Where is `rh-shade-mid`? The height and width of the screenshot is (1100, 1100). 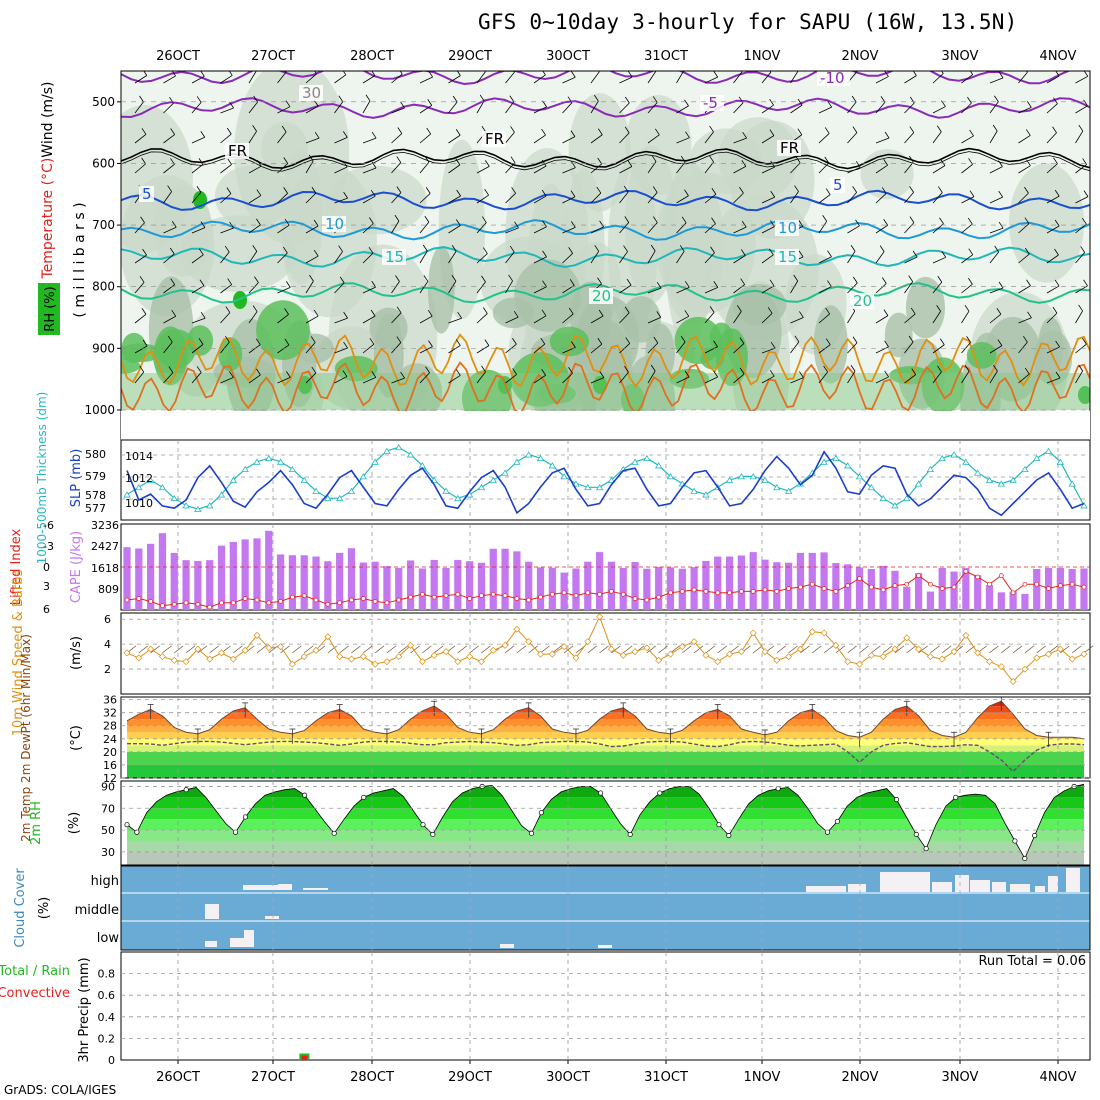 rh-shade-mid is located at coordinates (441, 290).